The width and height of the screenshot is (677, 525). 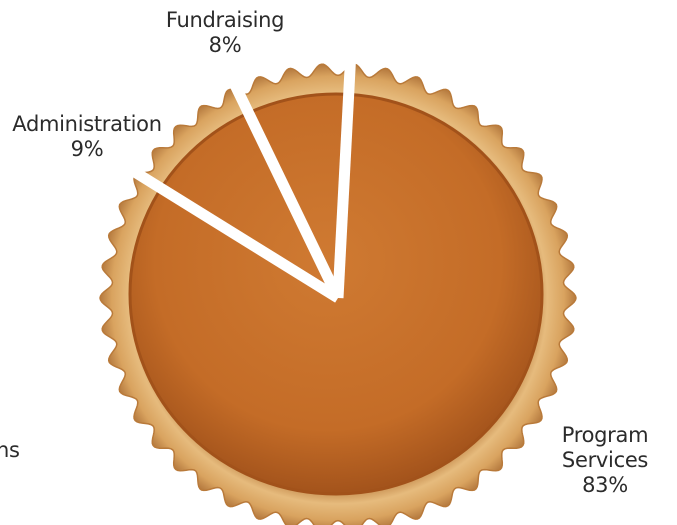 I want to click on slice-label-administration: Administration 9%, so click(x=87, y=137).